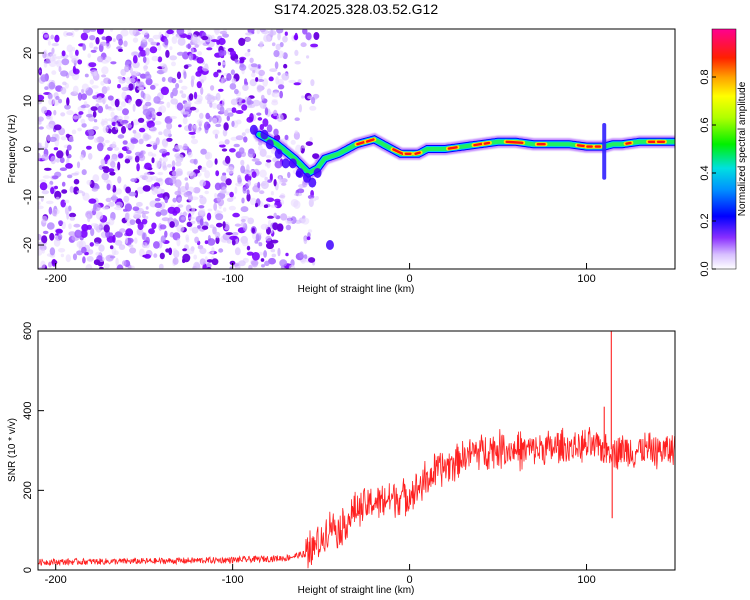 The image size is (750, 600). Describe the element at coordinates (264, 134) in the screenshot. I see `signal-onset-blob` at that location.